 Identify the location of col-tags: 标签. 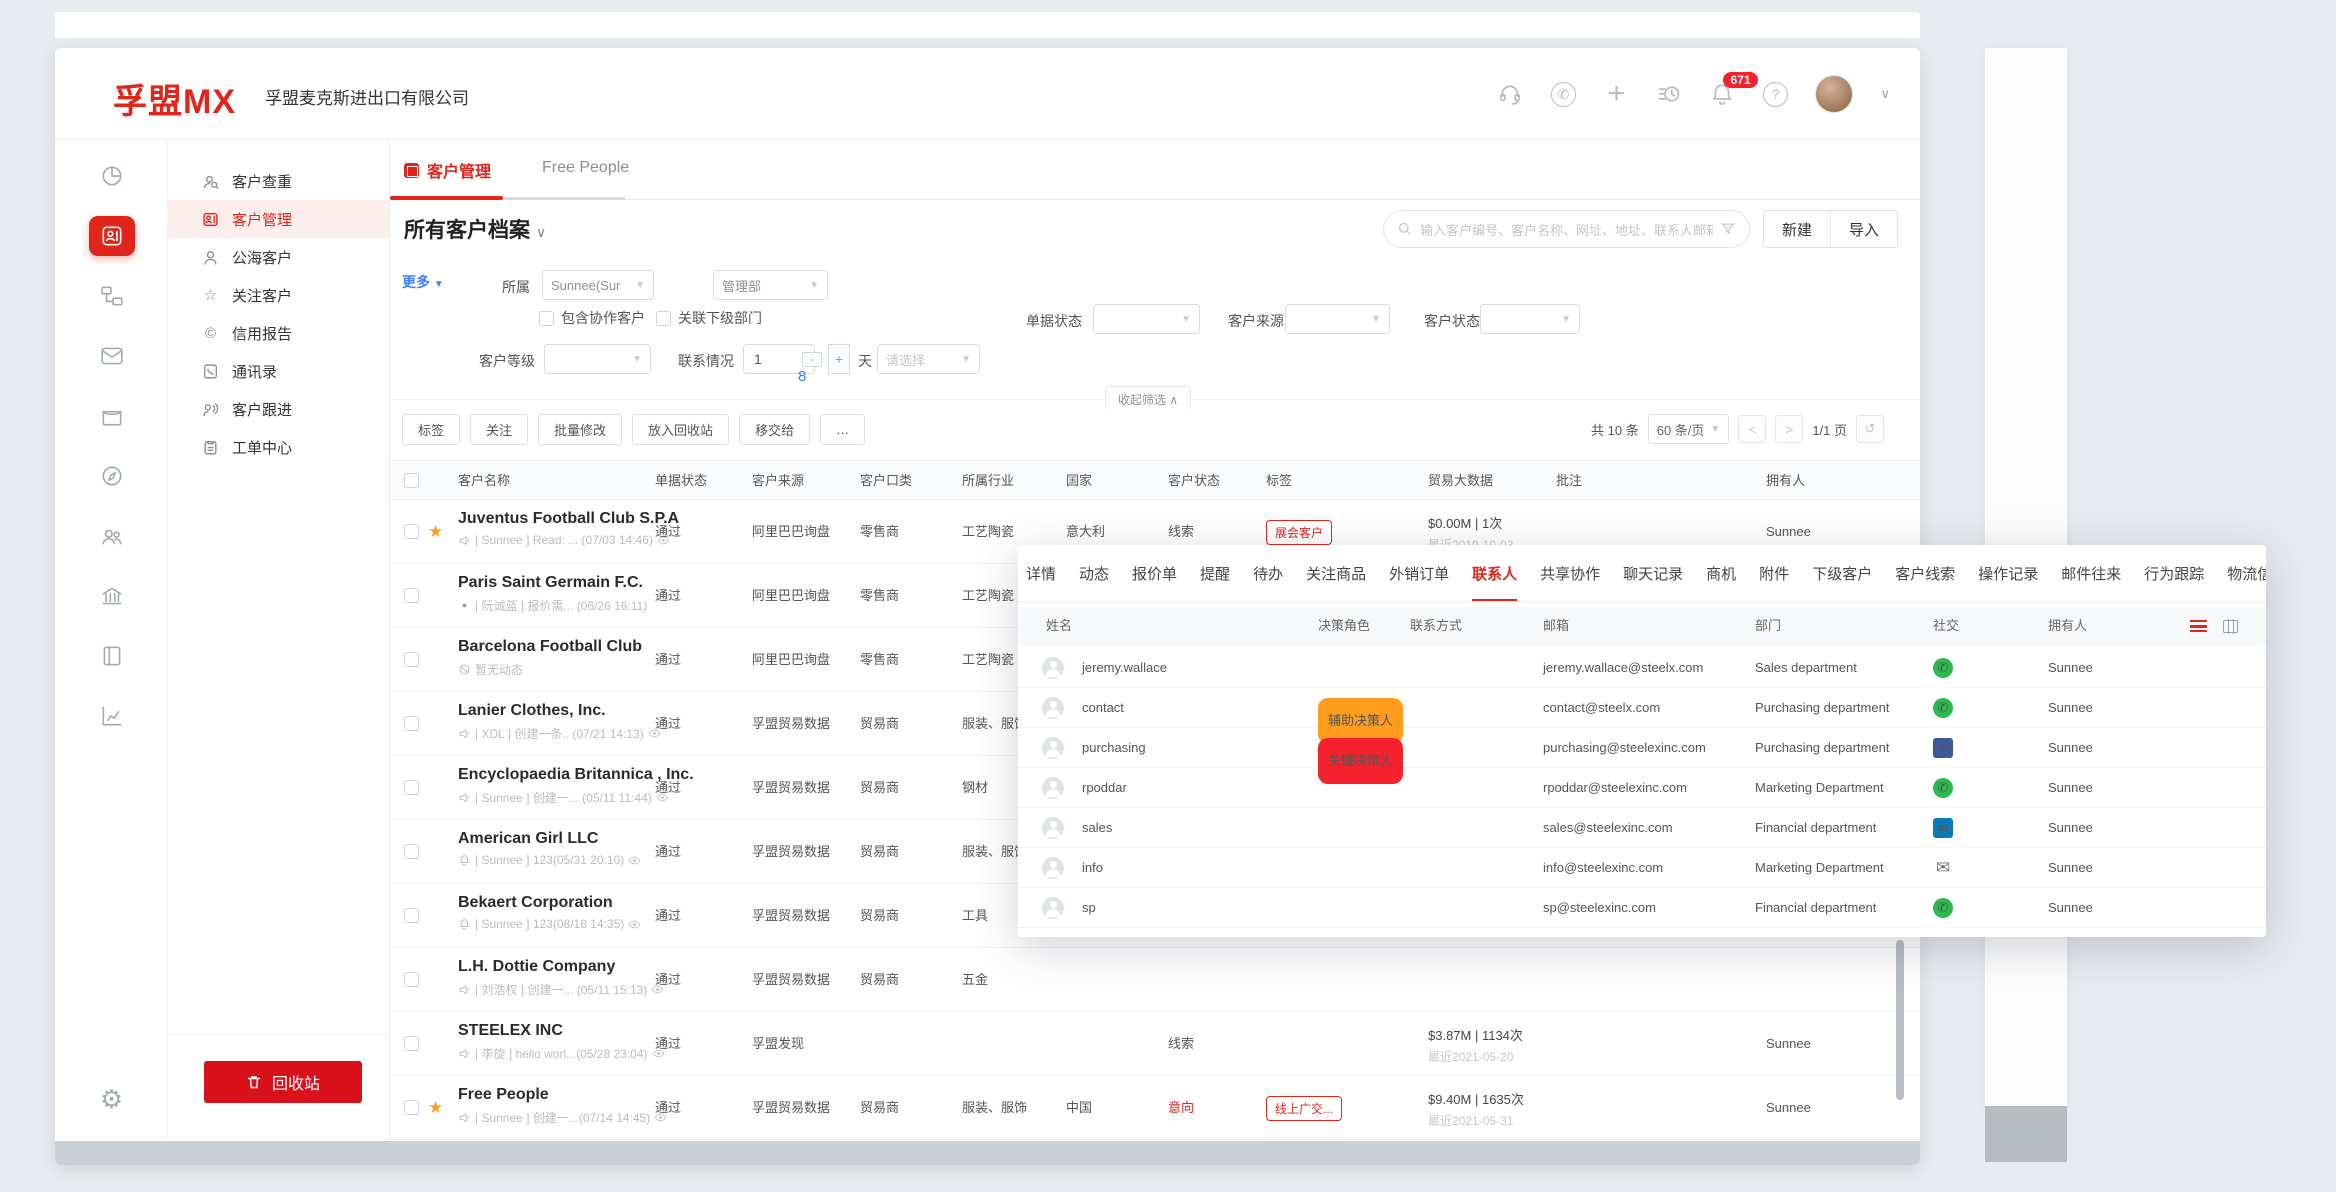
(1279, 480).